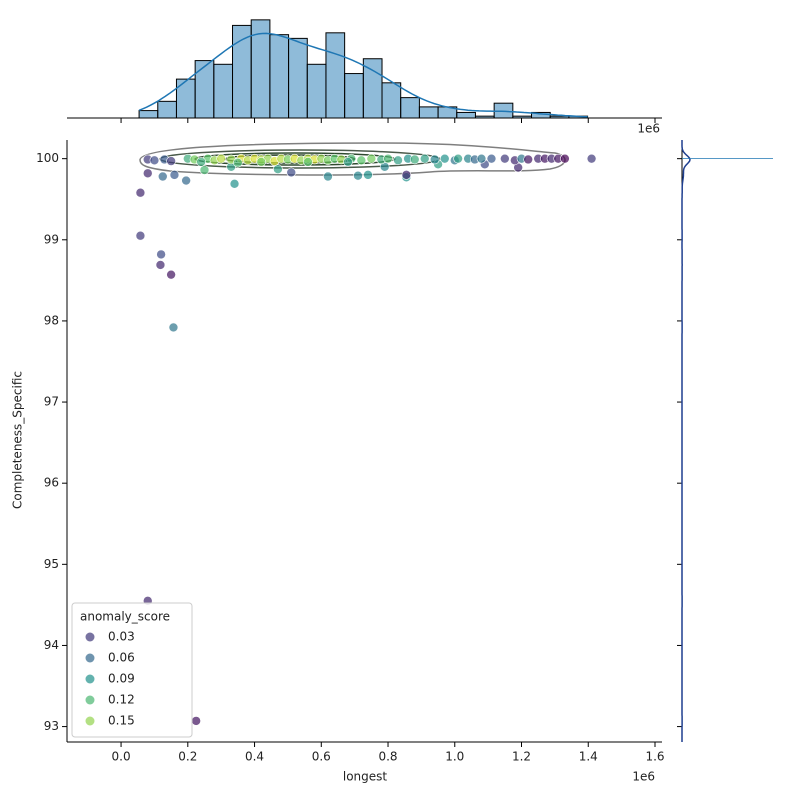  What do you see at coordinates (365, 777) in the screenshot?
I see `x-axis-label: longest` at bounding box center [365, 777].